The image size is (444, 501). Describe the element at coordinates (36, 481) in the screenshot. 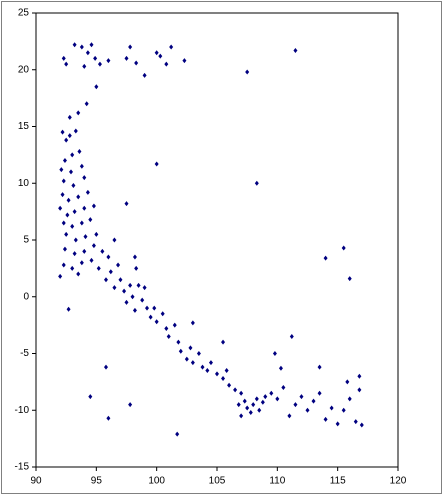

I see `x-tick-label: 90` at that location.